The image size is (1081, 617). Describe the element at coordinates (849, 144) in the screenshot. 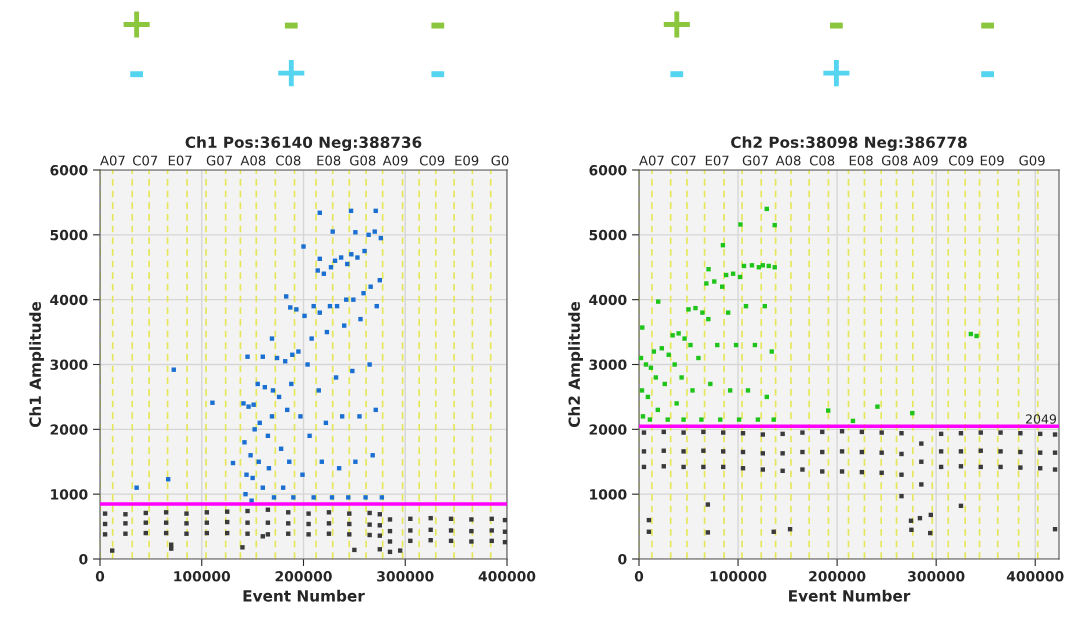

I see `chart-title: Ch2 Pos:38098 Neg:386778` at that location.